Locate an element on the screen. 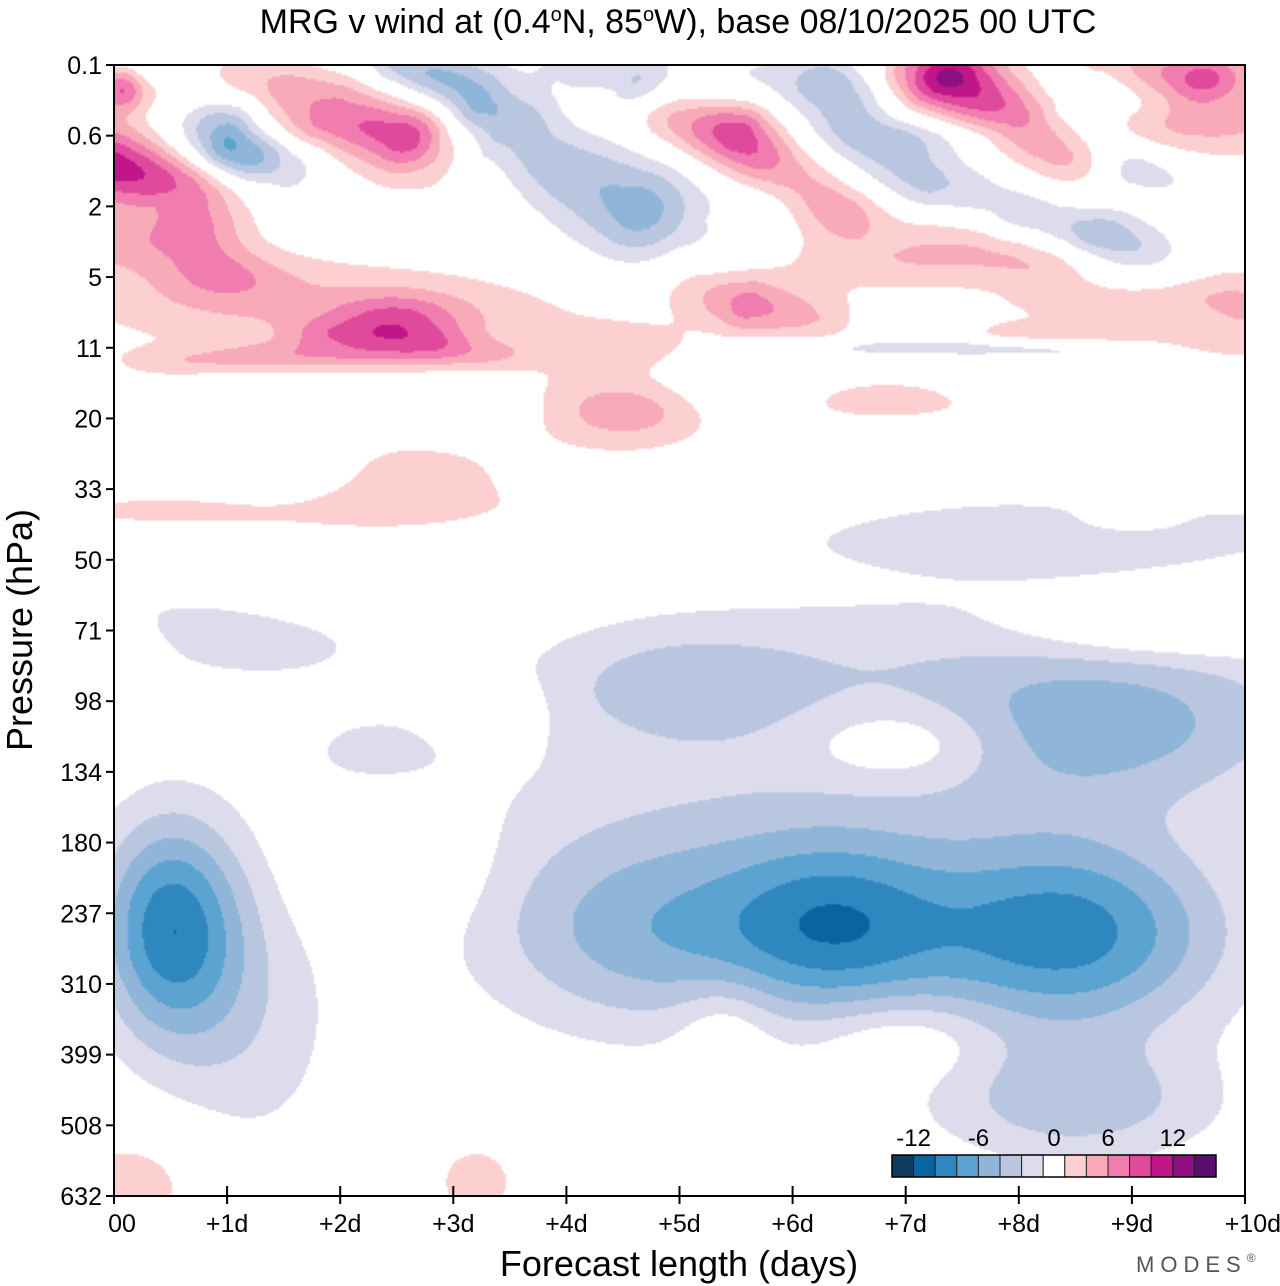  x-tick-label: +10d is located at coordinates (1252, 1224).